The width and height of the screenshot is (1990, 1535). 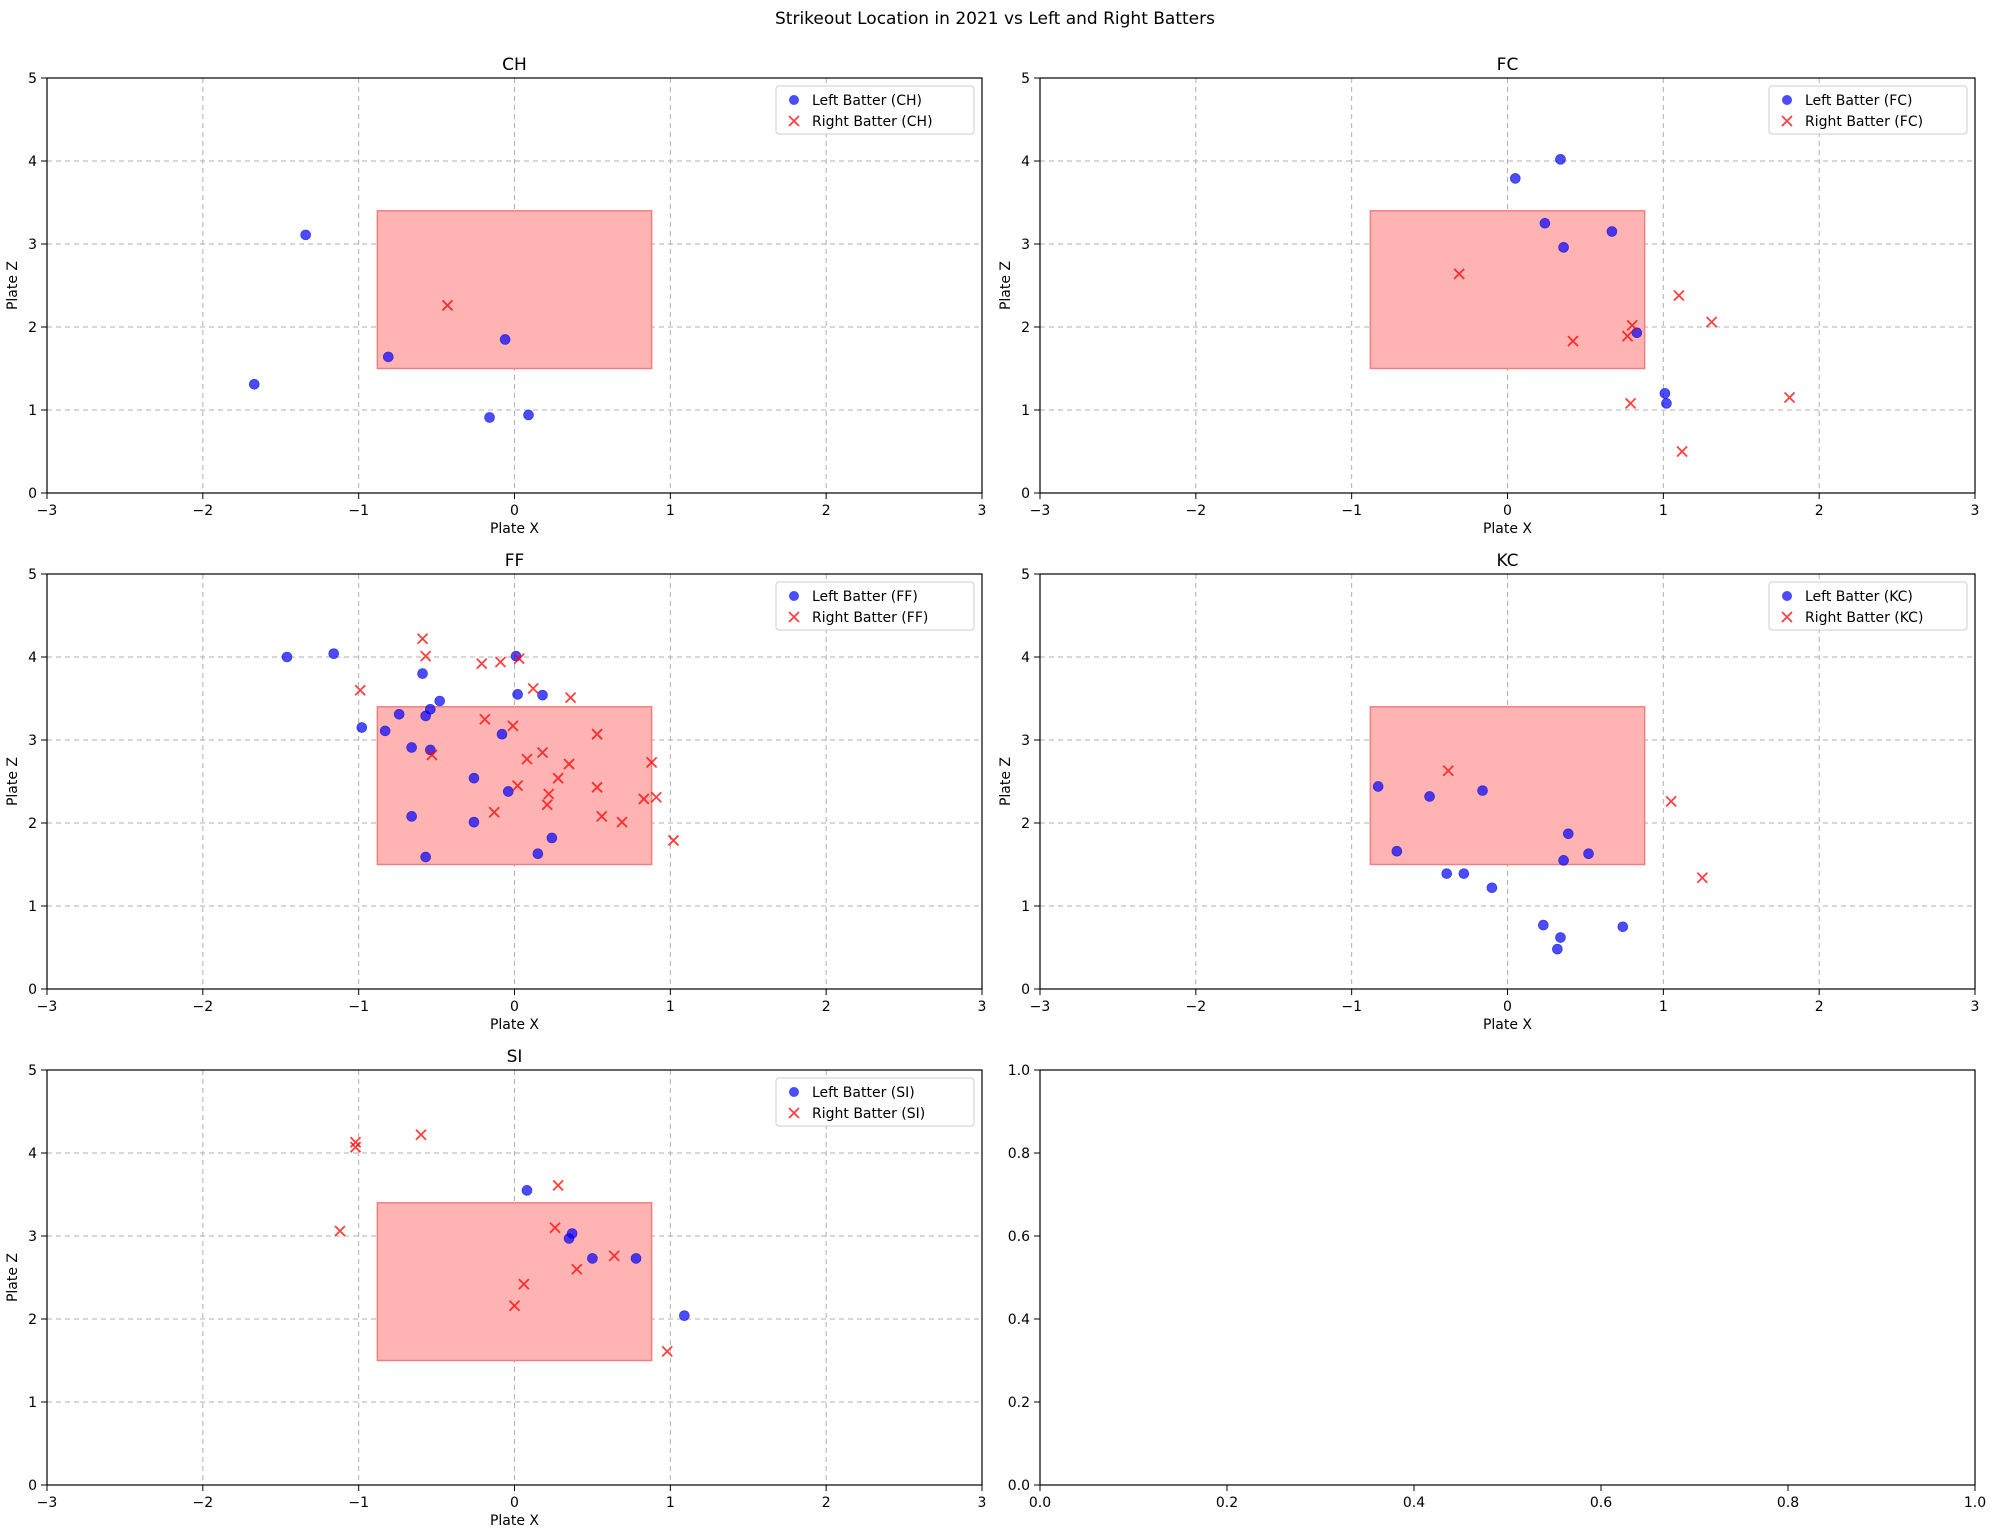 What do you see at coordinates (875, 606) in the screenshot?
I see `legend: Left Batter (FF) Right Batter (FF)` at bounding box center [875, 606].